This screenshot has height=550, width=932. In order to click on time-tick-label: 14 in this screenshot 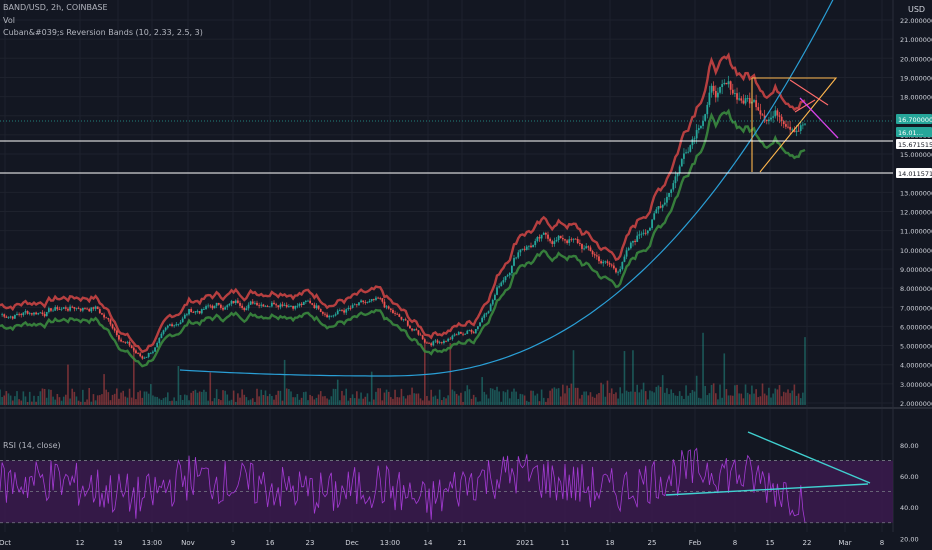, I will do `click(428, 543)`.